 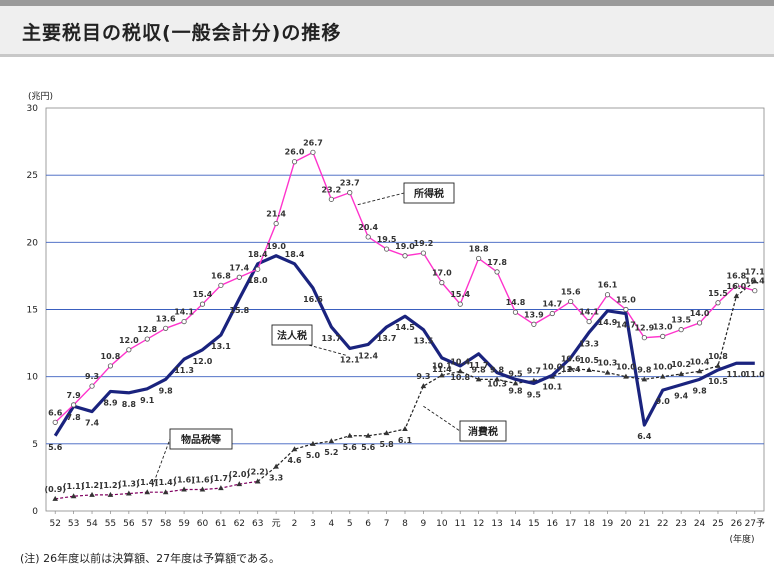 I want to click on callout-shotokuzei-box, so click(x=429, y=193).